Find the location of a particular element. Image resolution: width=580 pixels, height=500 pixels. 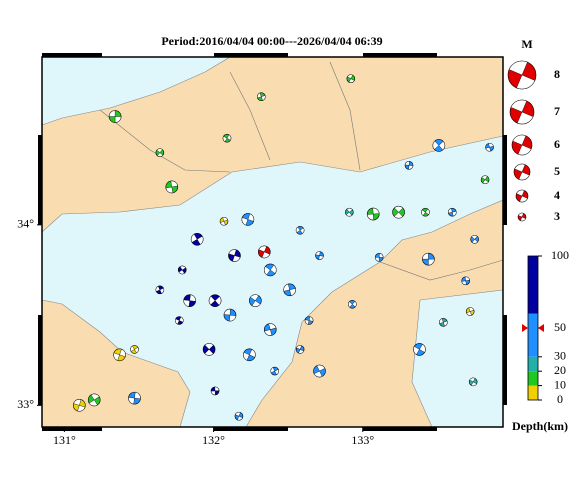

depth-tick-label: 50 is located at coordinates (560, 327).